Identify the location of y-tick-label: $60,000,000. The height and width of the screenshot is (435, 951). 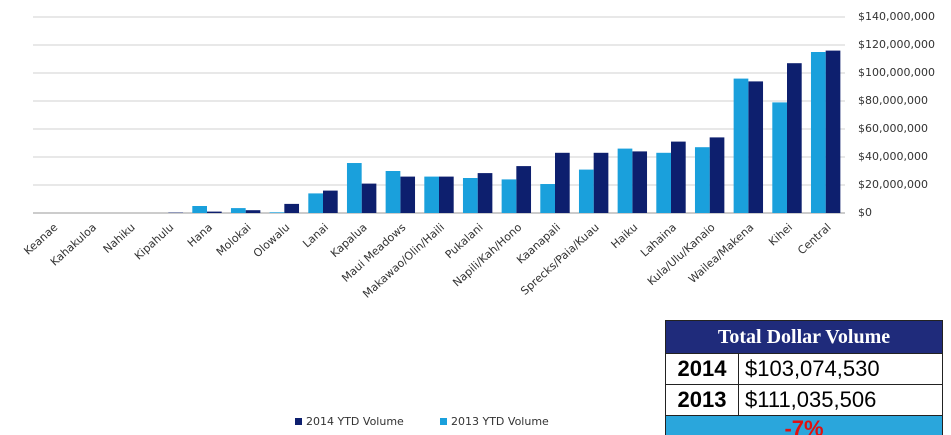
(893, 128).